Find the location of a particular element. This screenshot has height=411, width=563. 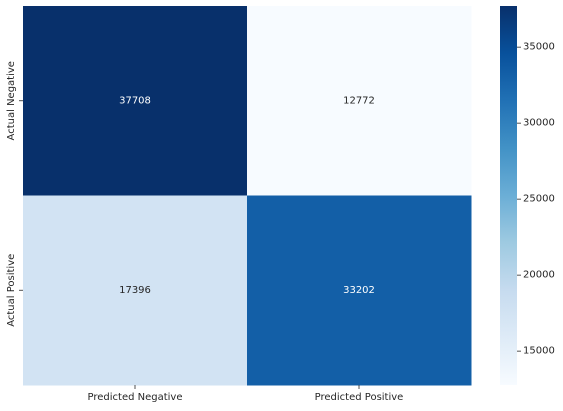

cell-value-label: 17396 is located at coordinates (135, 290).